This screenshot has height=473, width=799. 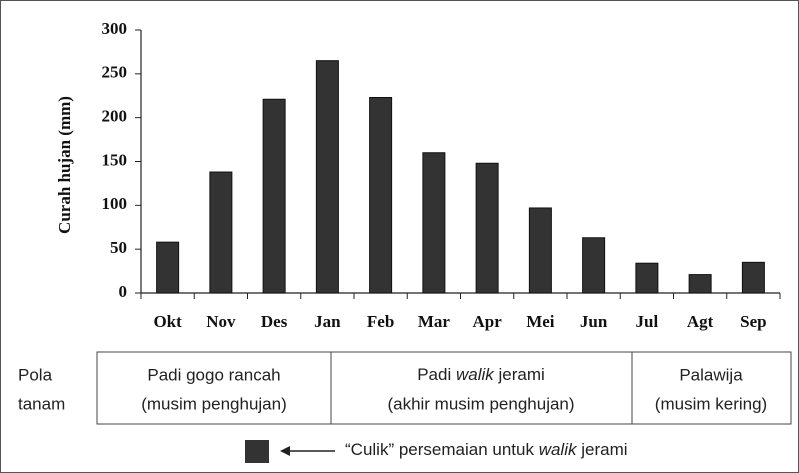 What do you see at coordinates (118, 247) in the screenshot?
I see `y-tick-label: 50` at bounding box center [118, 247].